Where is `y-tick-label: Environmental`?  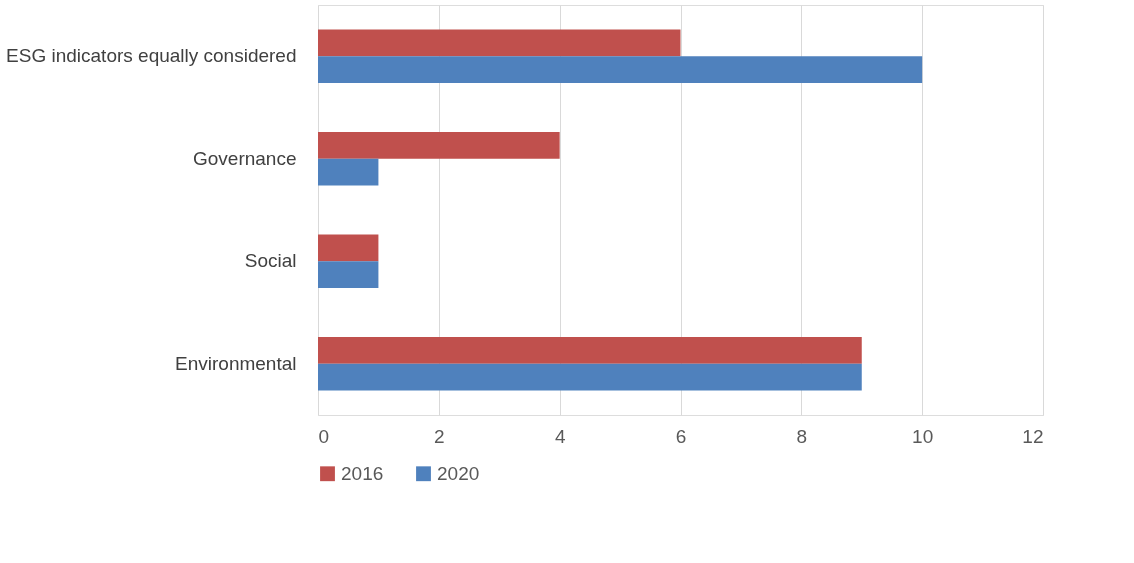
y-tick-label: Environmental is located at coordinates (236, 363).